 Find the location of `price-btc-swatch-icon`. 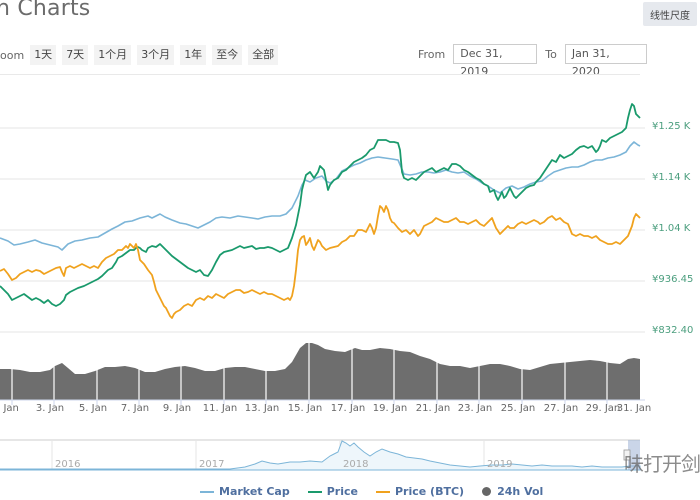

price-btc-swatch-icon is located at coordinates (382, 491).